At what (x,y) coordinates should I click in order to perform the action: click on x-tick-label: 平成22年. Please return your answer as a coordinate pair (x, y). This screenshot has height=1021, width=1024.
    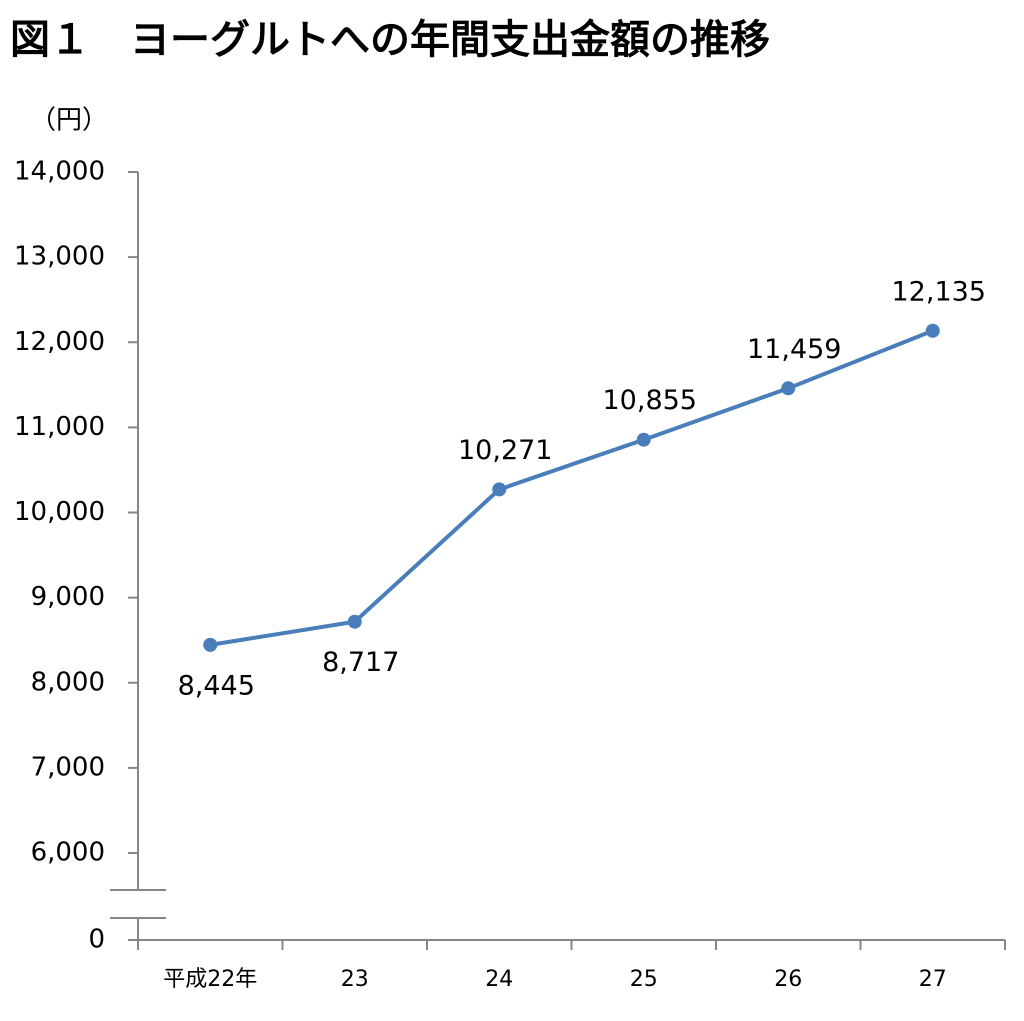
    Looking at the image, I should click on (210, 979).